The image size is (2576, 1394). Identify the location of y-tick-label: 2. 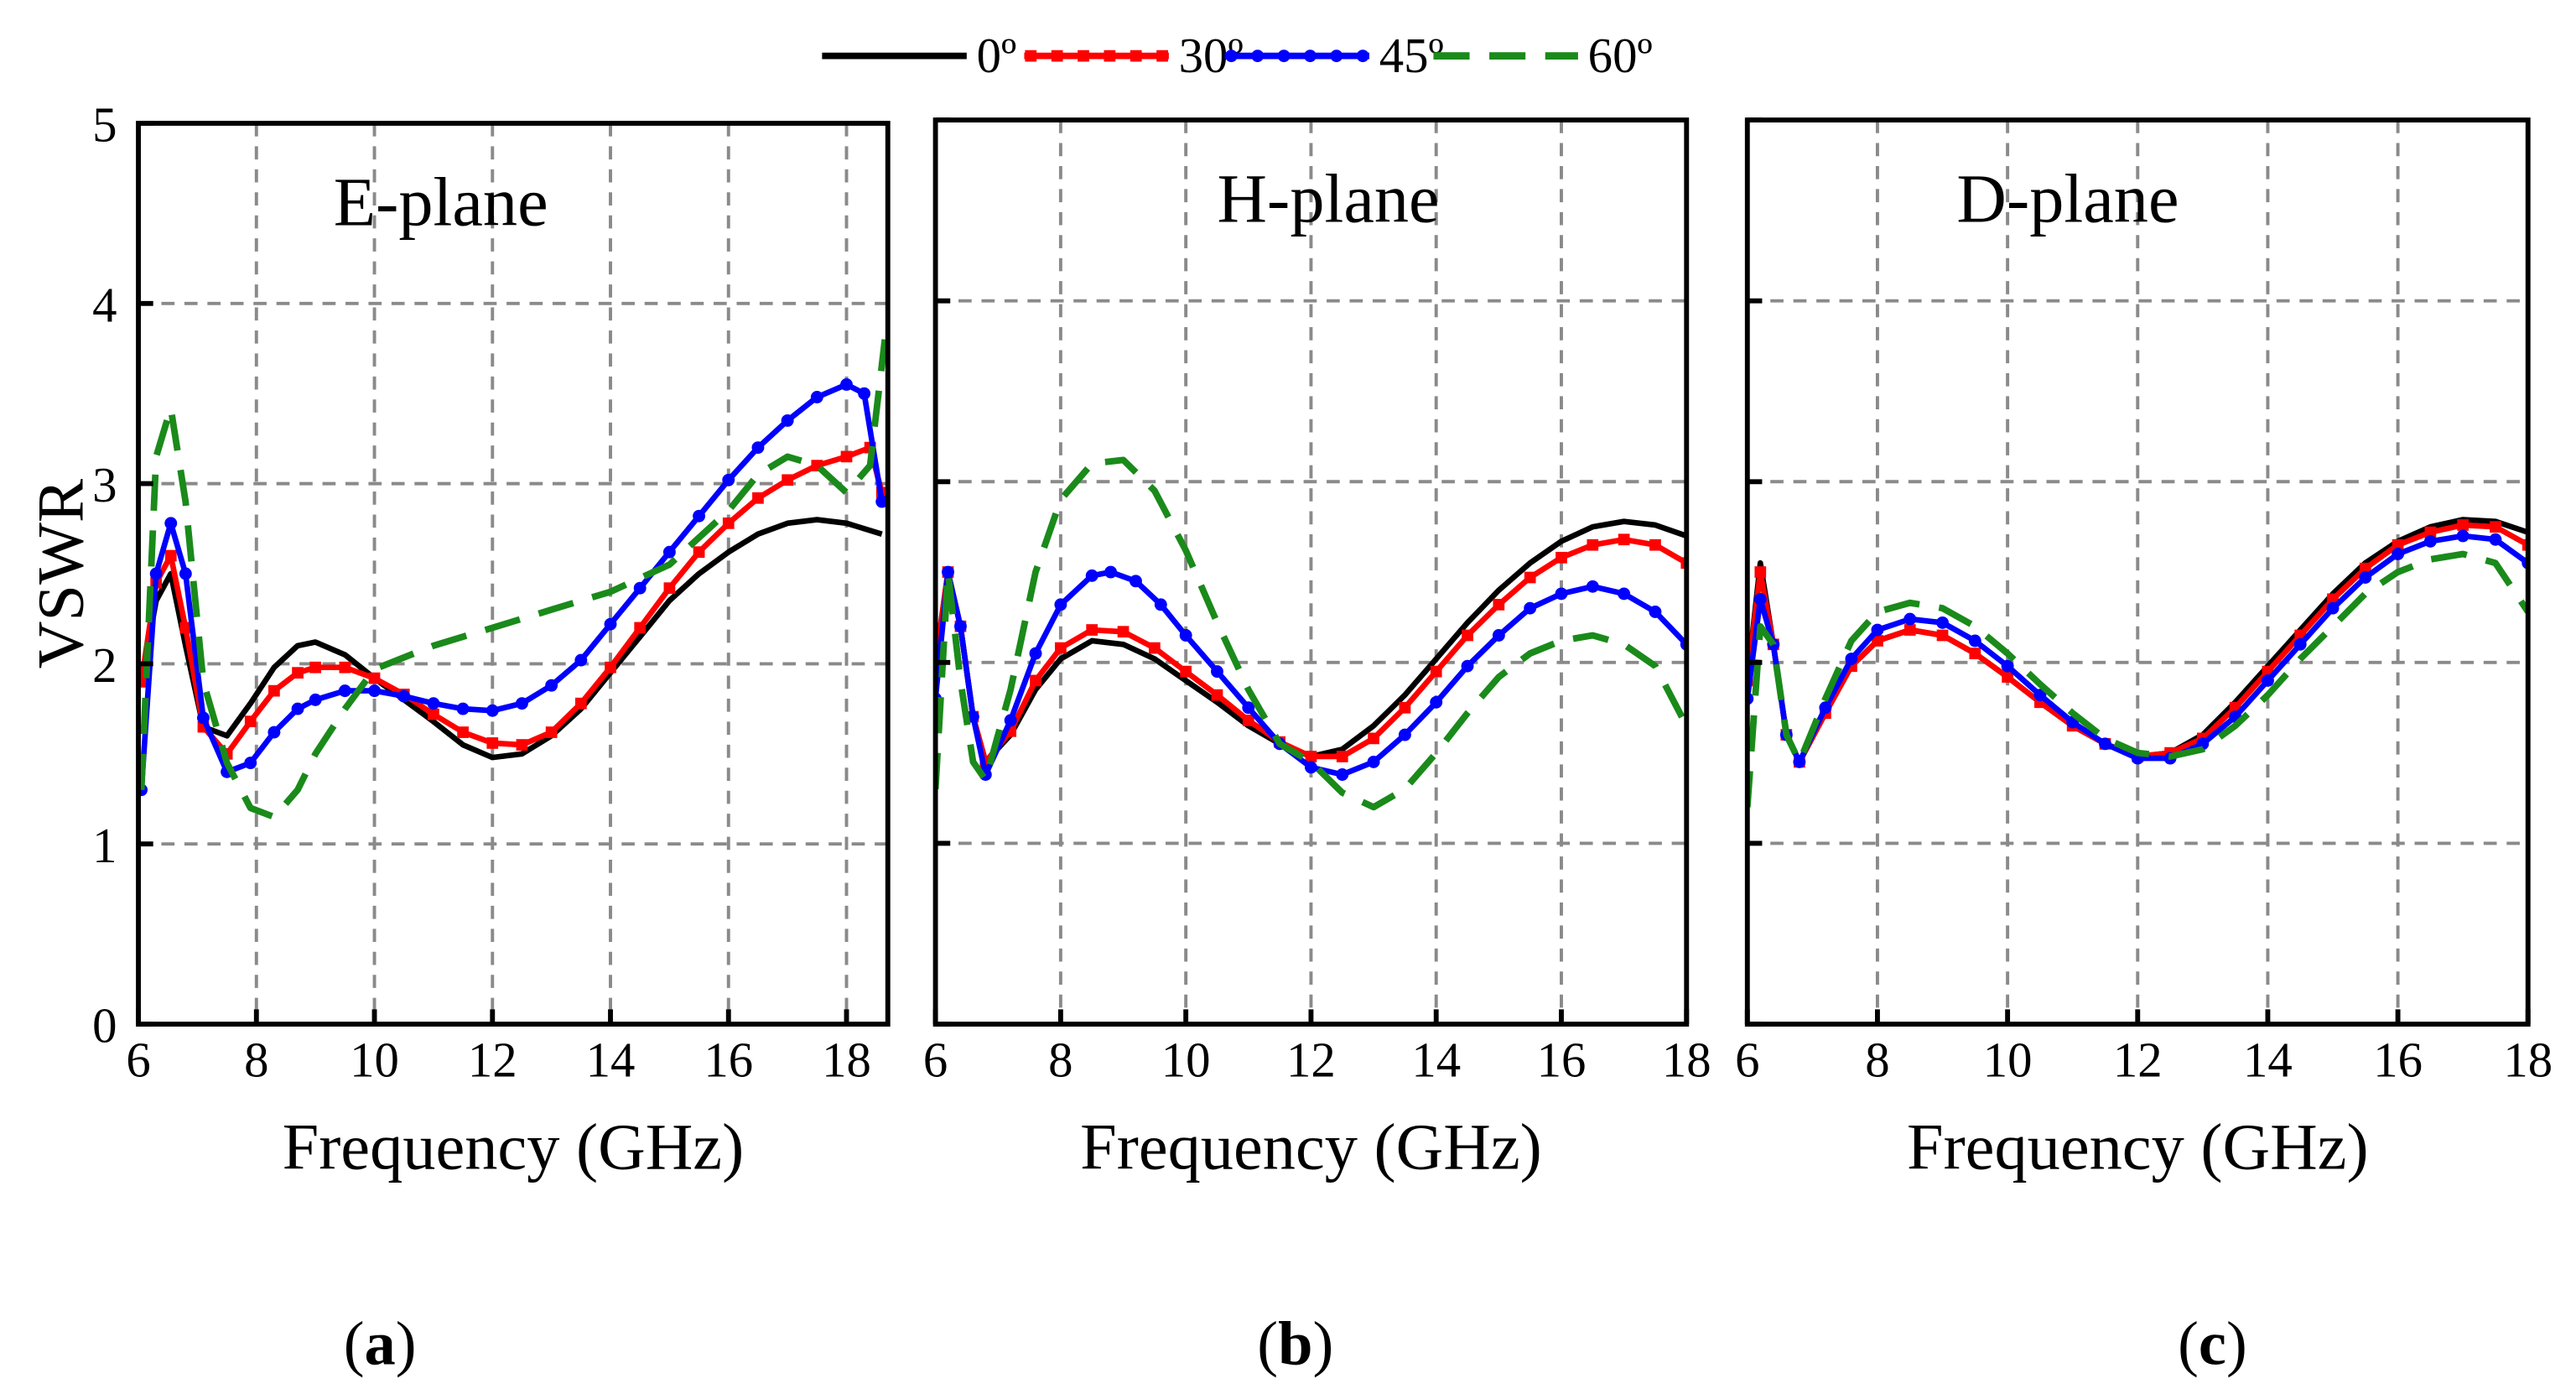
(104, 665).